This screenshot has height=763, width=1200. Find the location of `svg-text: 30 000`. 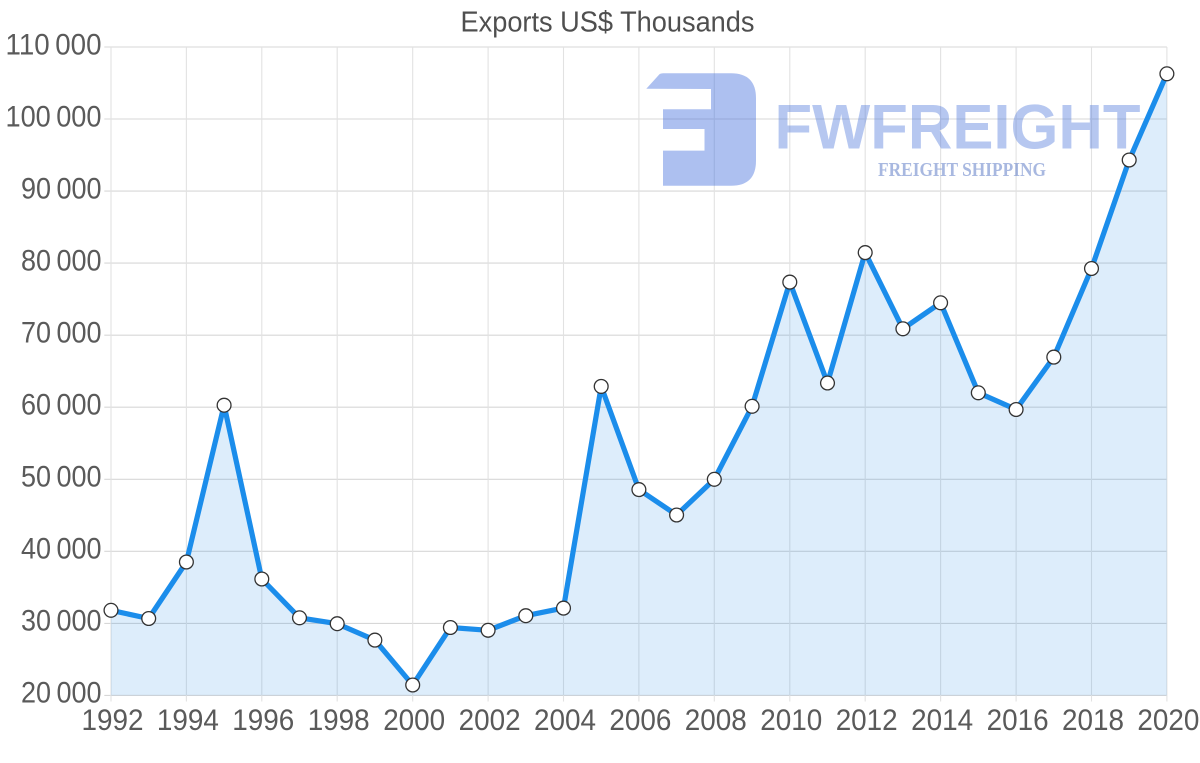

svg-text: 30 000 is located at coordinates (61, 621).